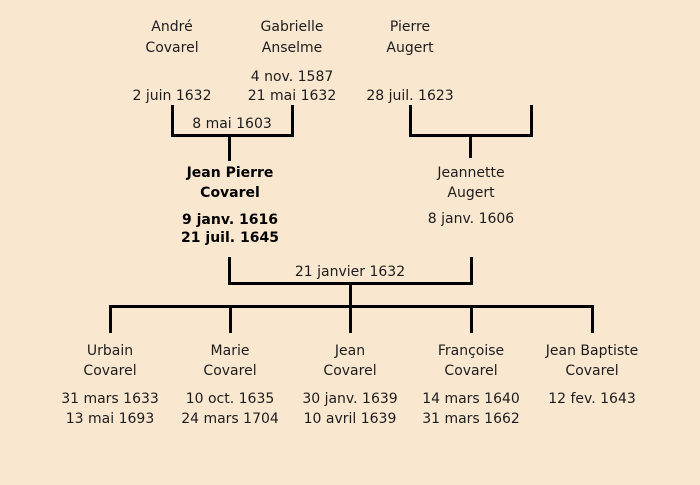 The width and height of the screenshot is (700, 485). I want to click on gen1-person-name: André, so click(172, 27).